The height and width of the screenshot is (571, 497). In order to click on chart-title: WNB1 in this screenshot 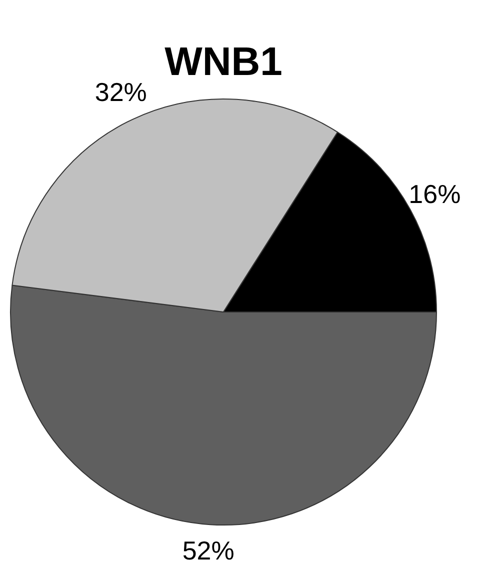, I will do `click(223, 62)`.